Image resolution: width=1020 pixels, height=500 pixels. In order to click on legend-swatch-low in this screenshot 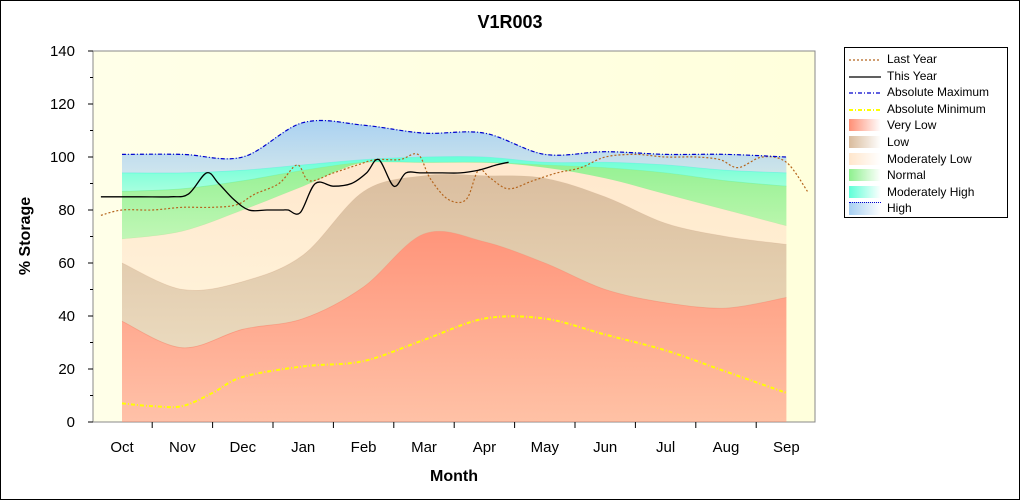, I will do `click(865, 142)`.